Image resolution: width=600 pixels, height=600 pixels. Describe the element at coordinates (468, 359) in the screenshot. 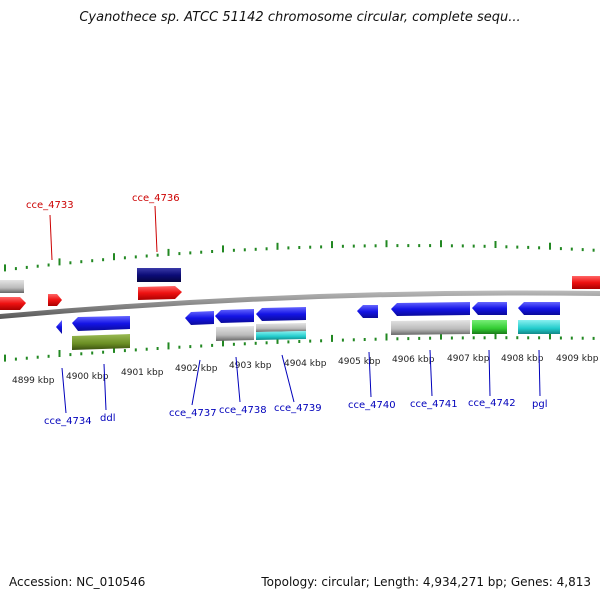

I see `kbp-label: 4907 kbp` at that location.